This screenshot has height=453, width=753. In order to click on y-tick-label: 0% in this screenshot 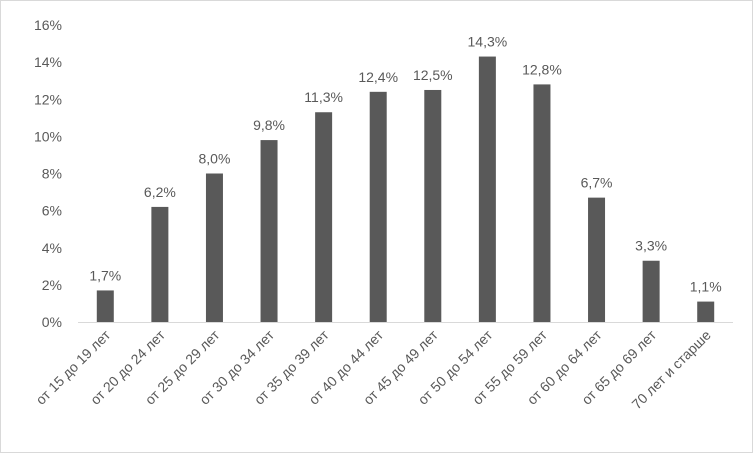, I will do `click(52, 322)`.